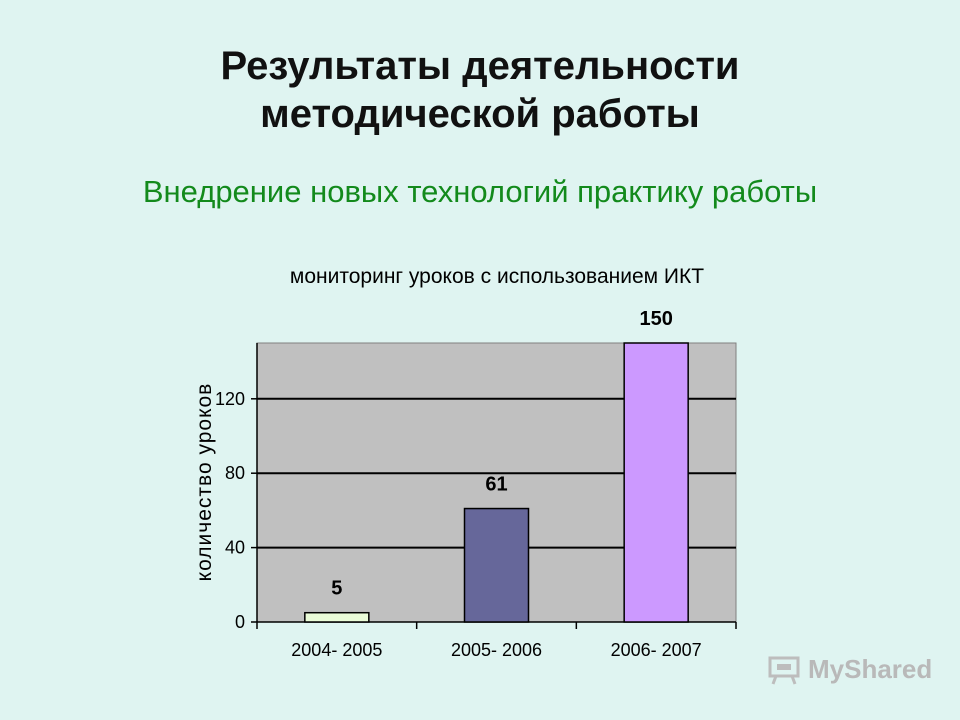 Image resolution: width=960 pixels, height=720 pixels. I want to click on presentation-icon, so click(784, 670).